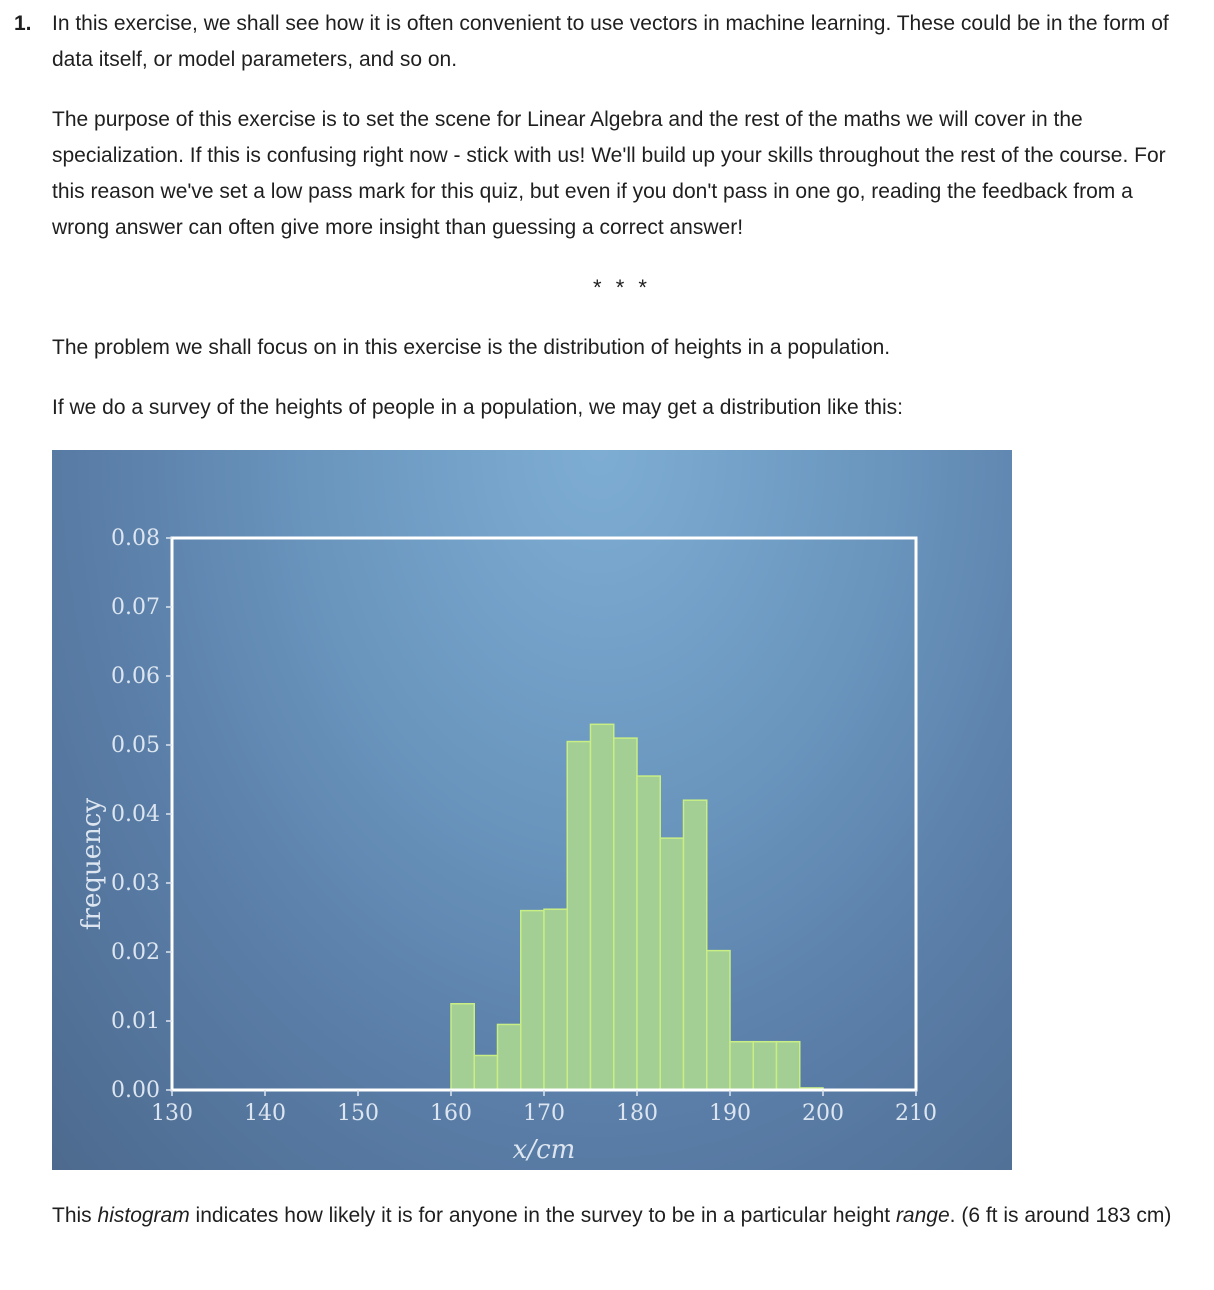  I want to click on caption-text-3: . (6 ft is around 183 cm), so click(1060, 1215).